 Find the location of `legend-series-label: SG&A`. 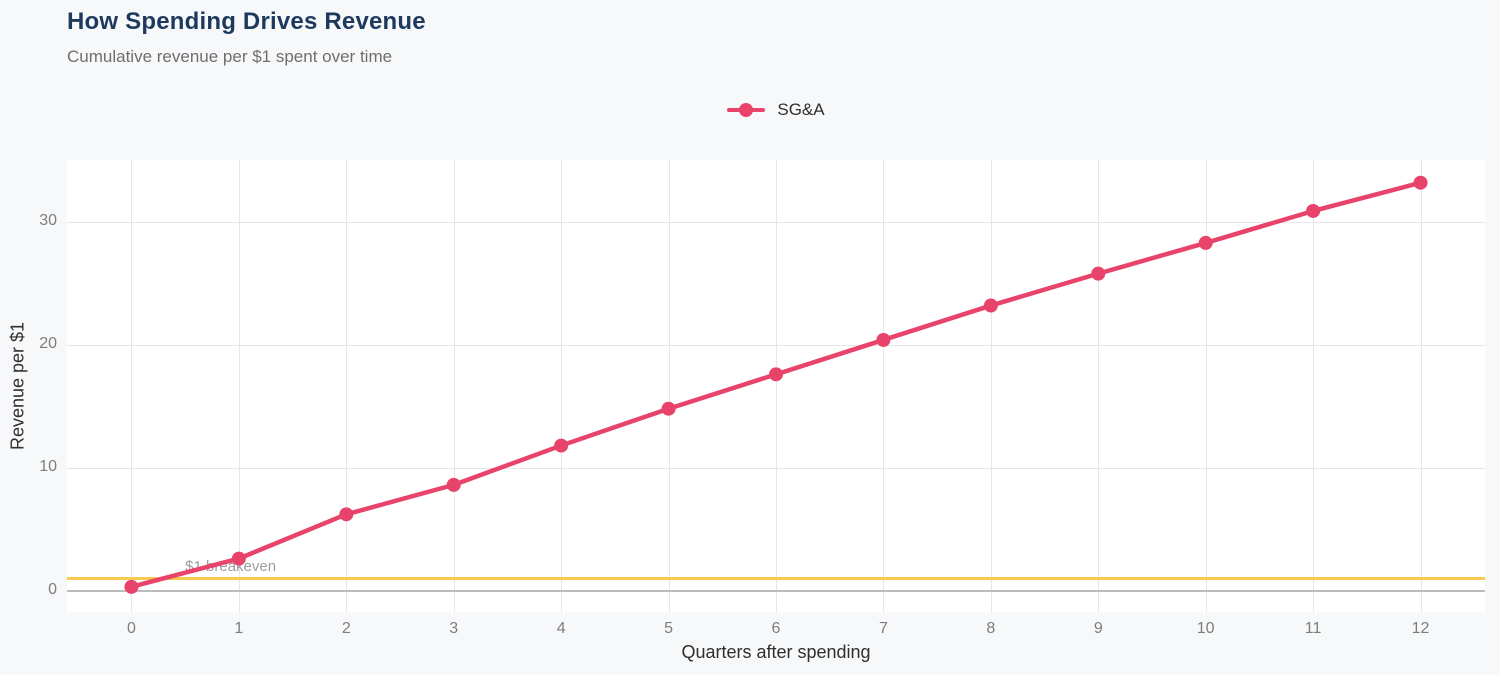

legend-series-label: SG&A is located at coordinates (801, 109).